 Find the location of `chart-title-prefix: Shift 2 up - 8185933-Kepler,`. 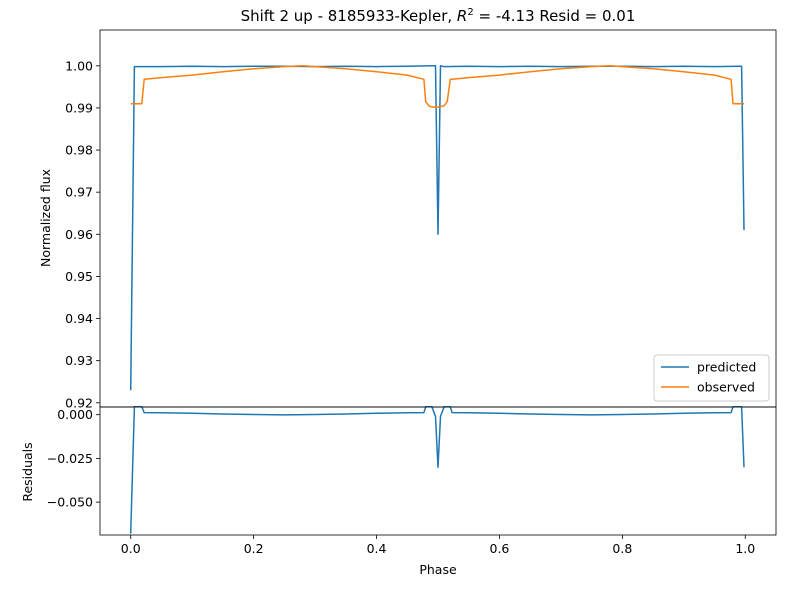

chart-title-prefix: Shift 2 up - 8185933-Kepler, is located at coordinates (349, 16).